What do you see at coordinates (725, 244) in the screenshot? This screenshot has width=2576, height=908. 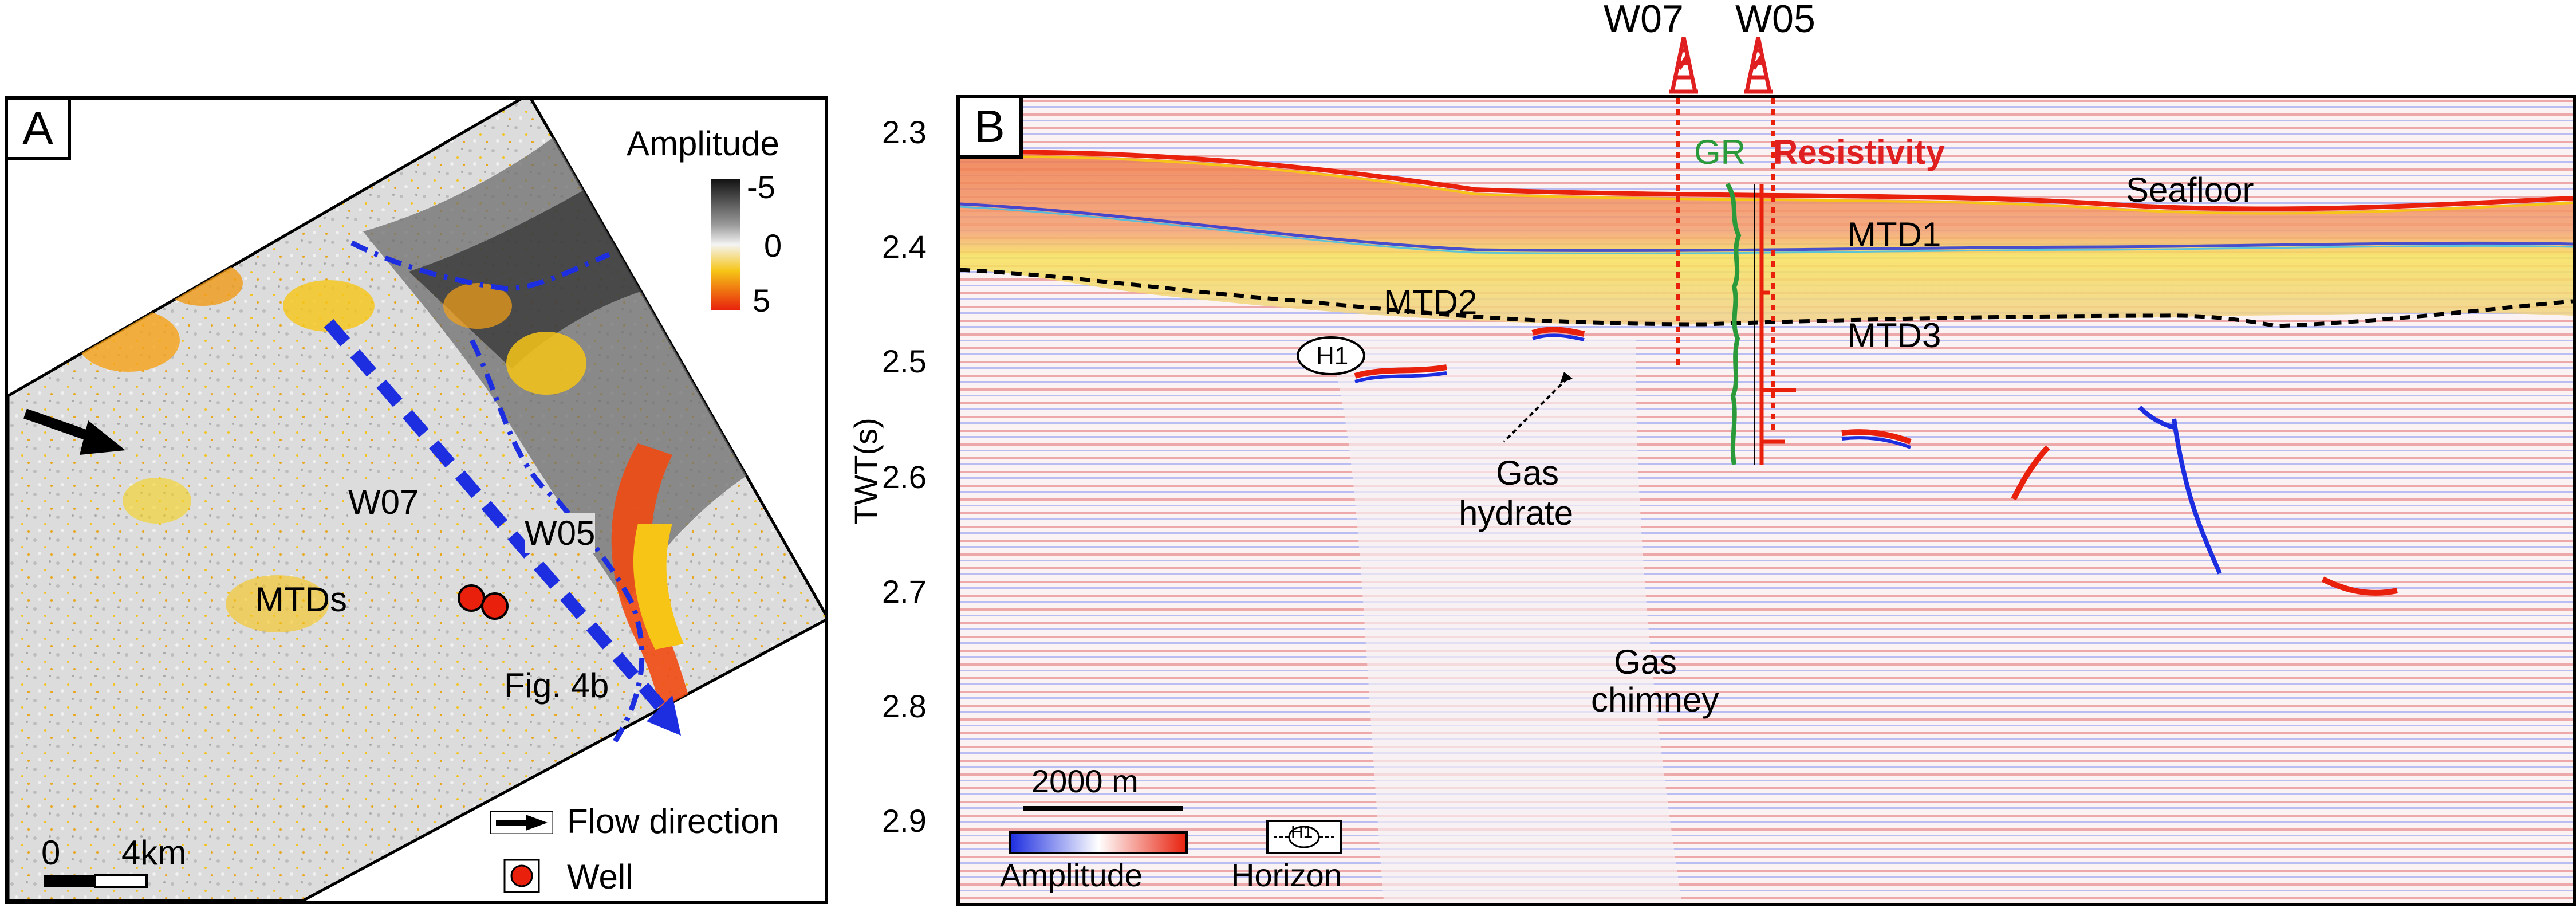 I see `colorbar-a` at bounding box center [725, 244].